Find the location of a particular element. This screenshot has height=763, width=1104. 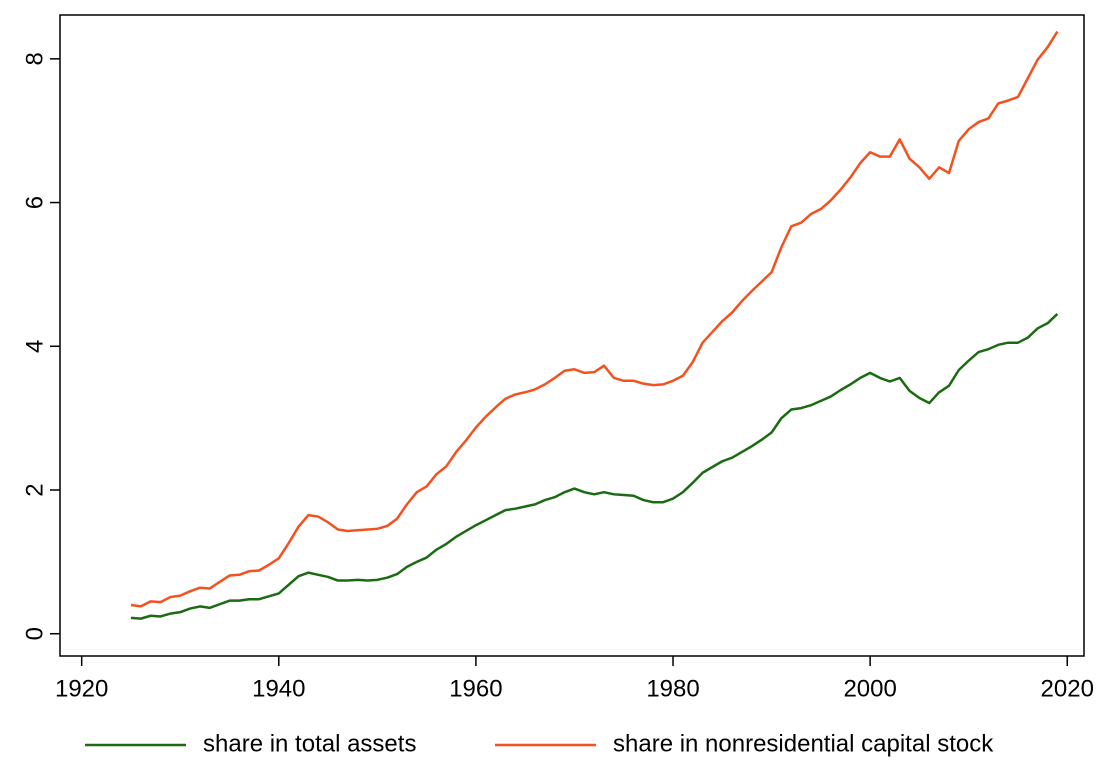

legend-label: share in nonresidential capital stock is located at coordinates (803, 743).